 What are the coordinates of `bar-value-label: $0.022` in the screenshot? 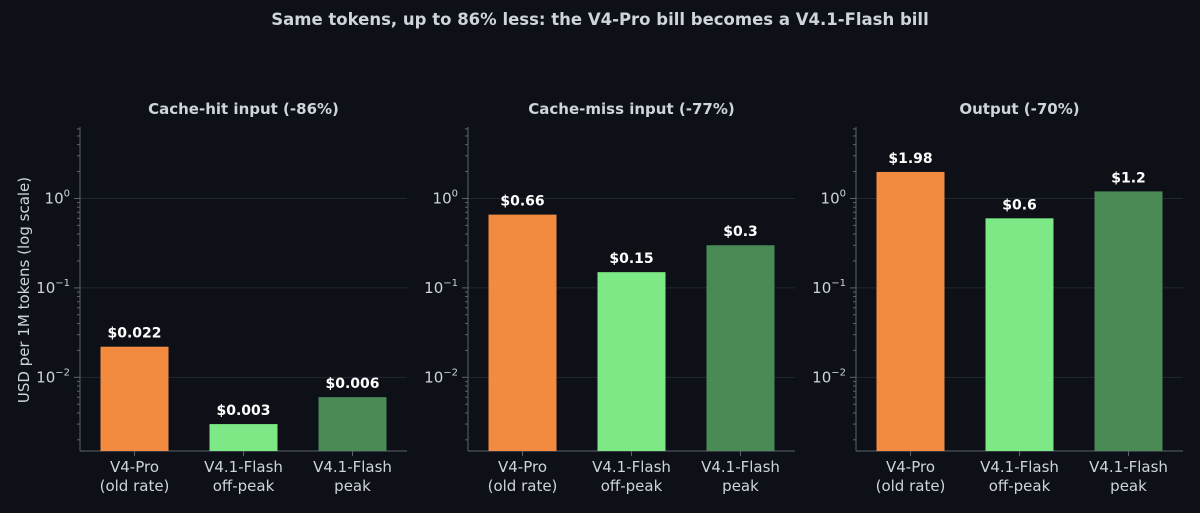 It's located at (134, 334).